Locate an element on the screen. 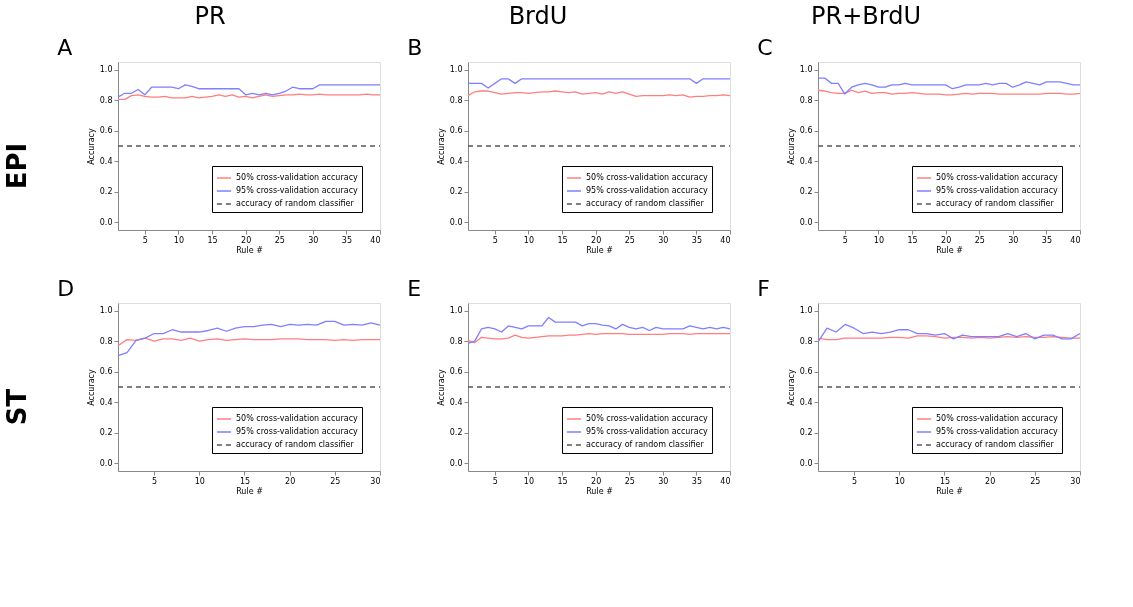 The width and height of the screenshot is (1133, 607). chart-title: F is located at coordinates (763, 288).